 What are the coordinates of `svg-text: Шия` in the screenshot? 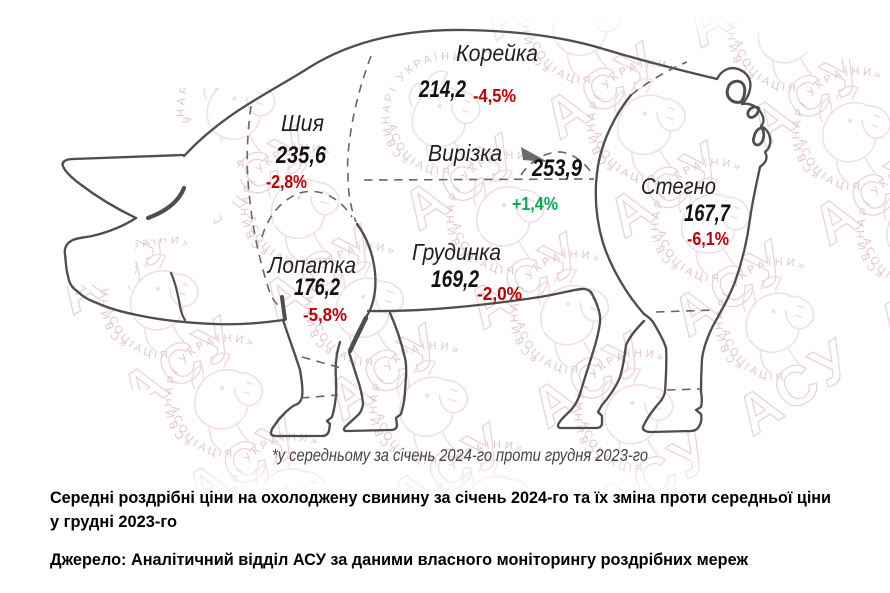 It's located at (302, 123).